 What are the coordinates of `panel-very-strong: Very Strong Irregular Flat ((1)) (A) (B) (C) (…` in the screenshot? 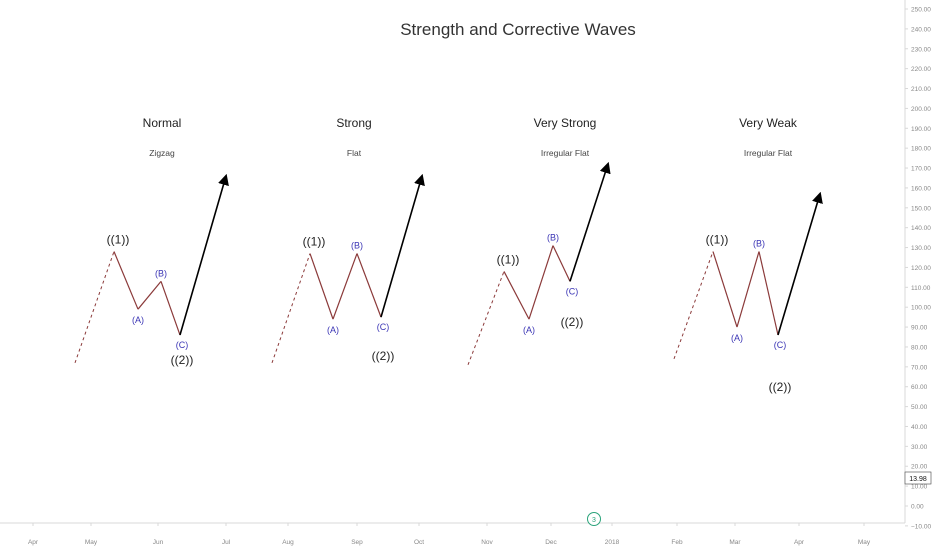 It's located at (539, 241).